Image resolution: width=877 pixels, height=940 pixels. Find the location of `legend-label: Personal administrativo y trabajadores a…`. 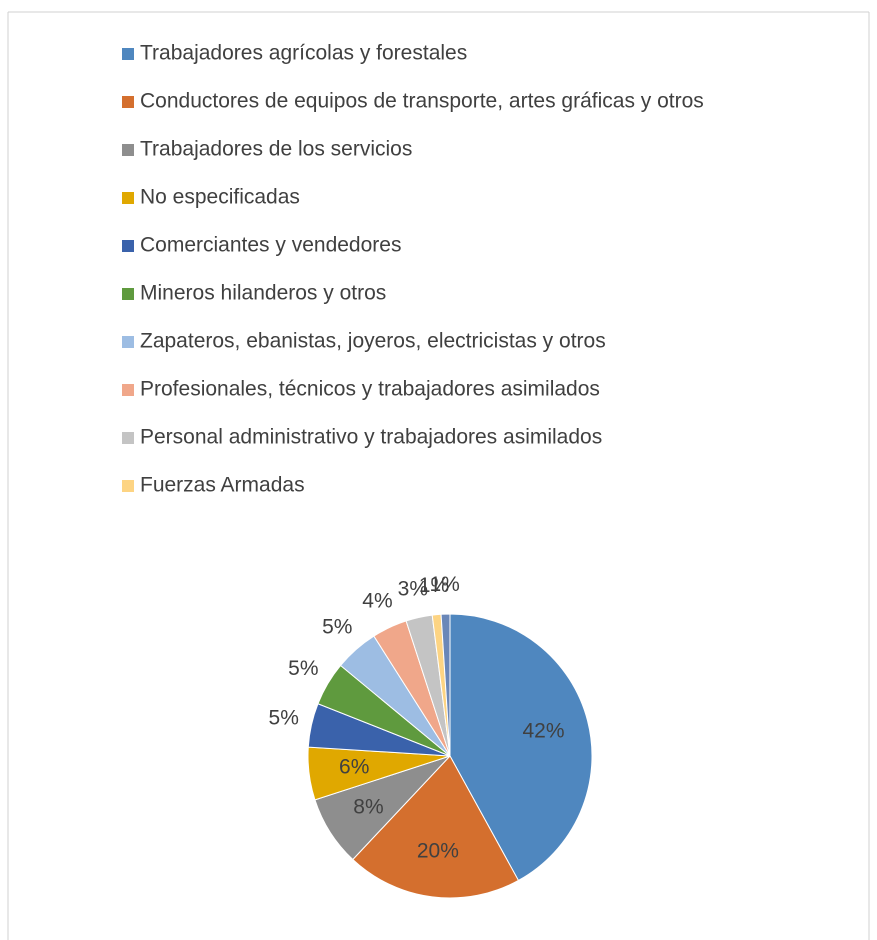

legend-label: Personal administrativo y trabajadores a… is located at coordinates (371, 437).